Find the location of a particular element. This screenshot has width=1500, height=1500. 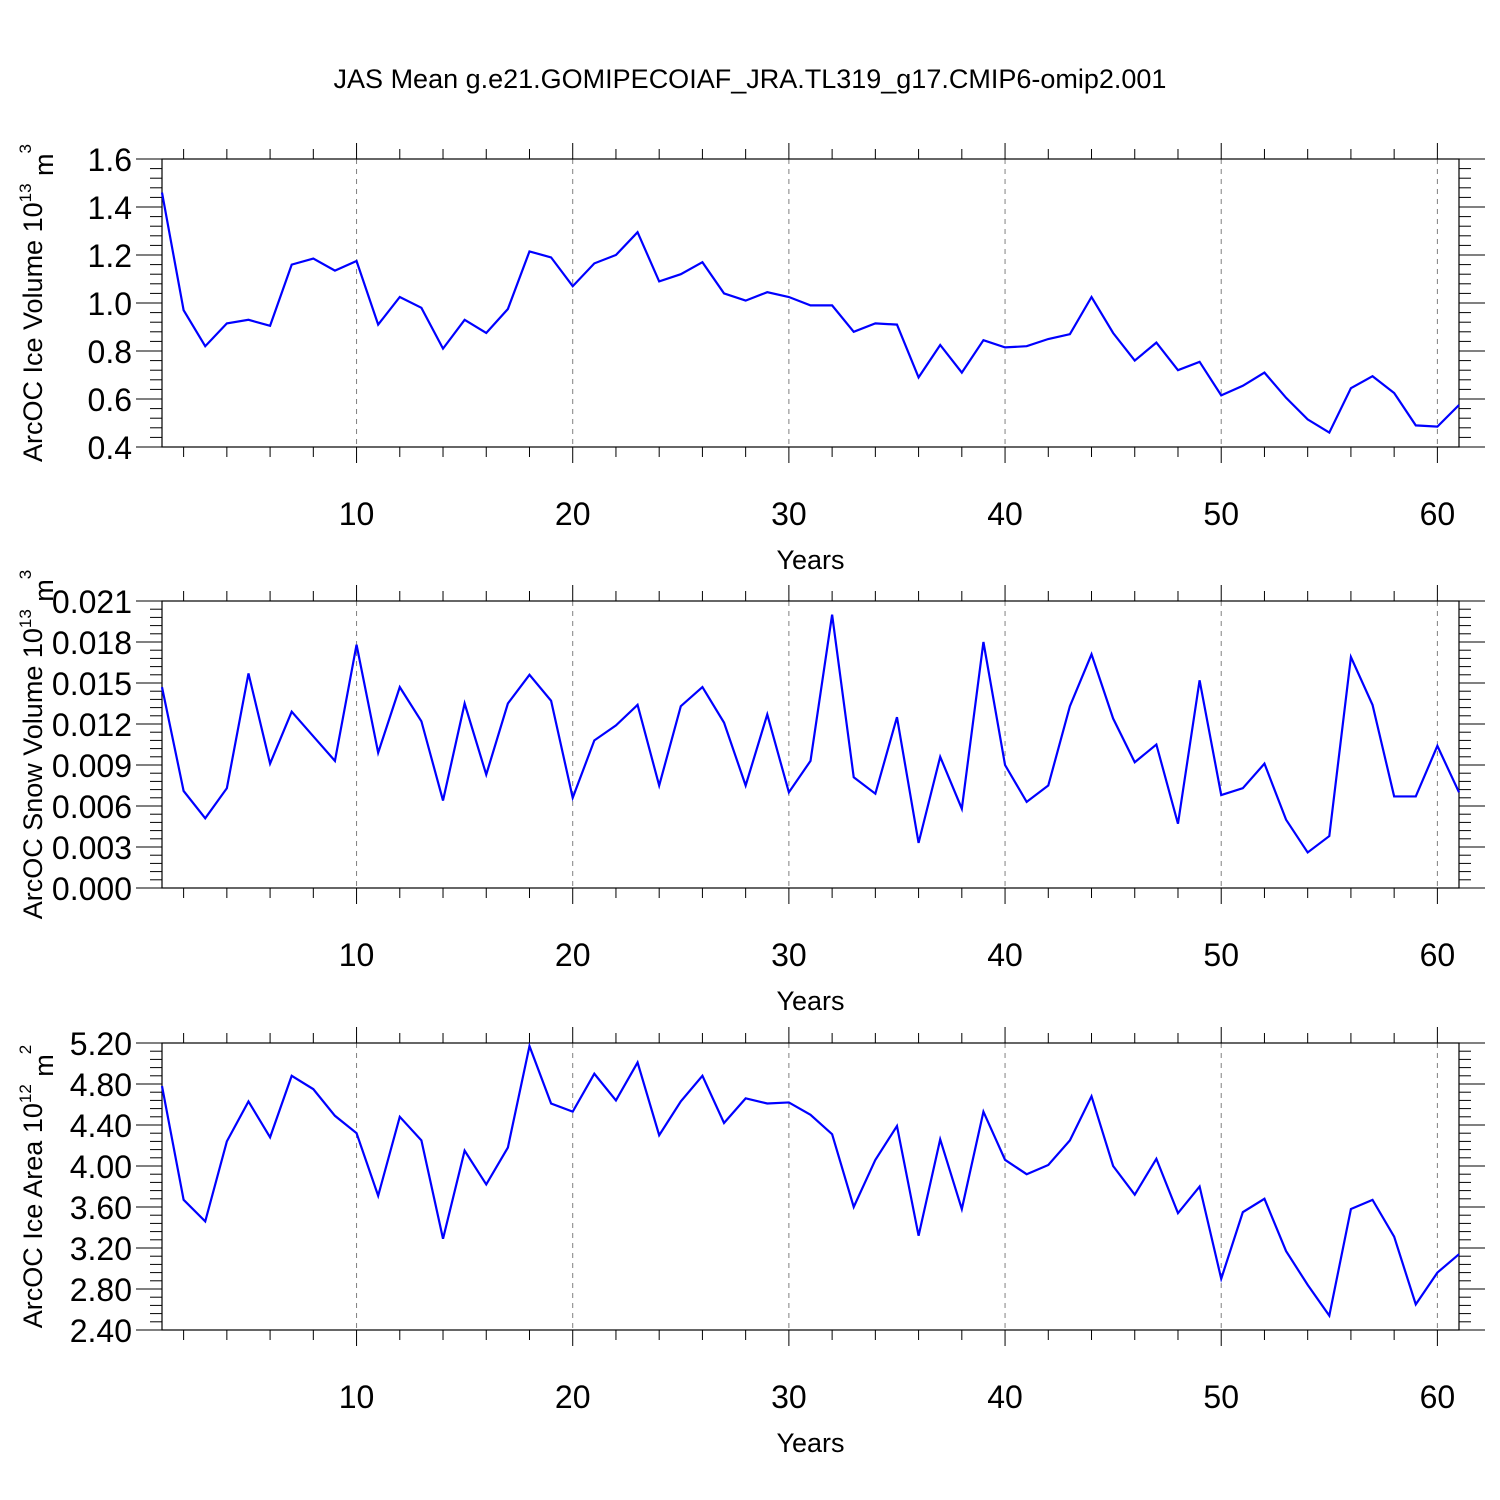

y-tick-label: 0.003 is located at coordinates (92, 848).